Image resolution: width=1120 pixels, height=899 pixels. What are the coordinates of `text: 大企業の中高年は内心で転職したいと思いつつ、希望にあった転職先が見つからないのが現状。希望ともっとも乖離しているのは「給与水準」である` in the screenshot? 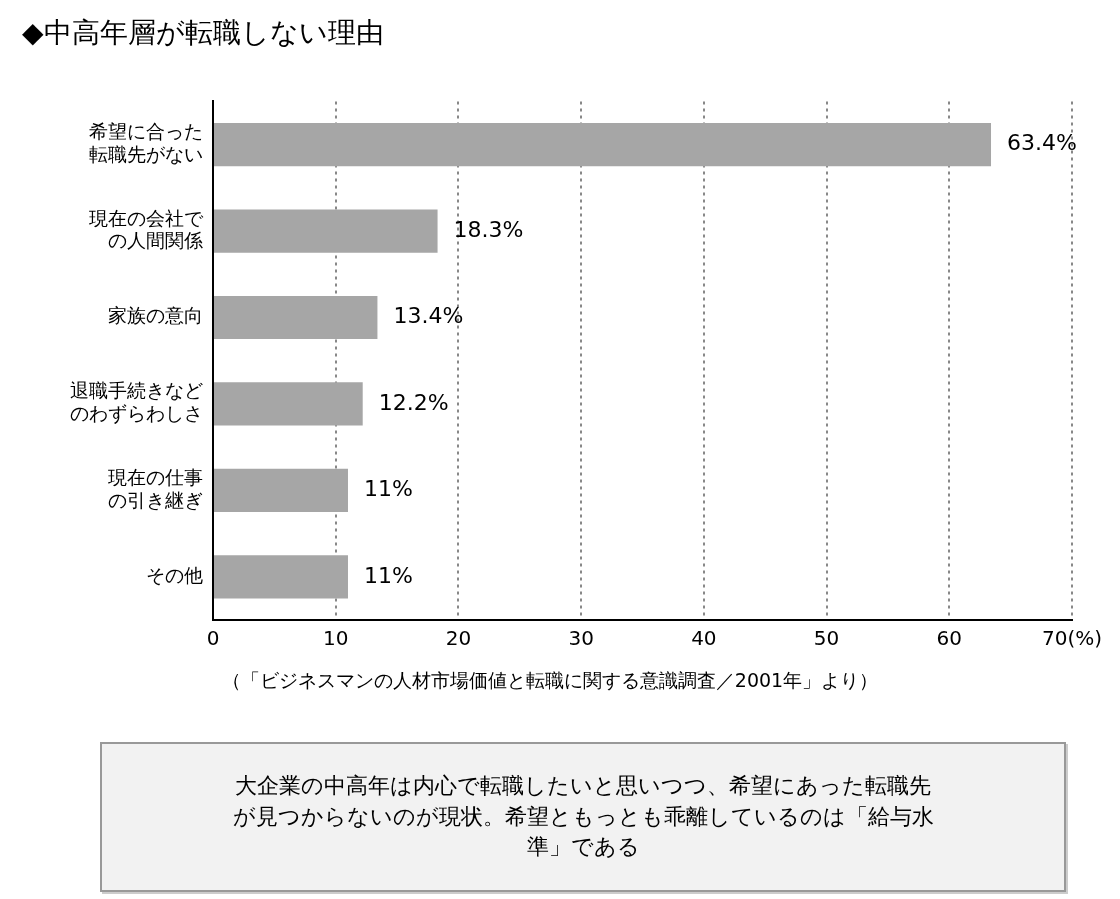 It's located at (583, 816).